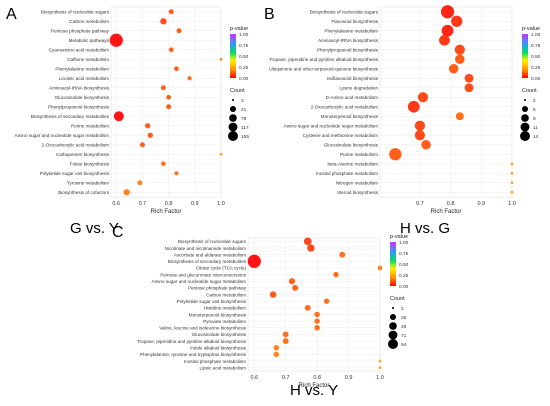  I want to click on panel-label: B, so click(269, 14).